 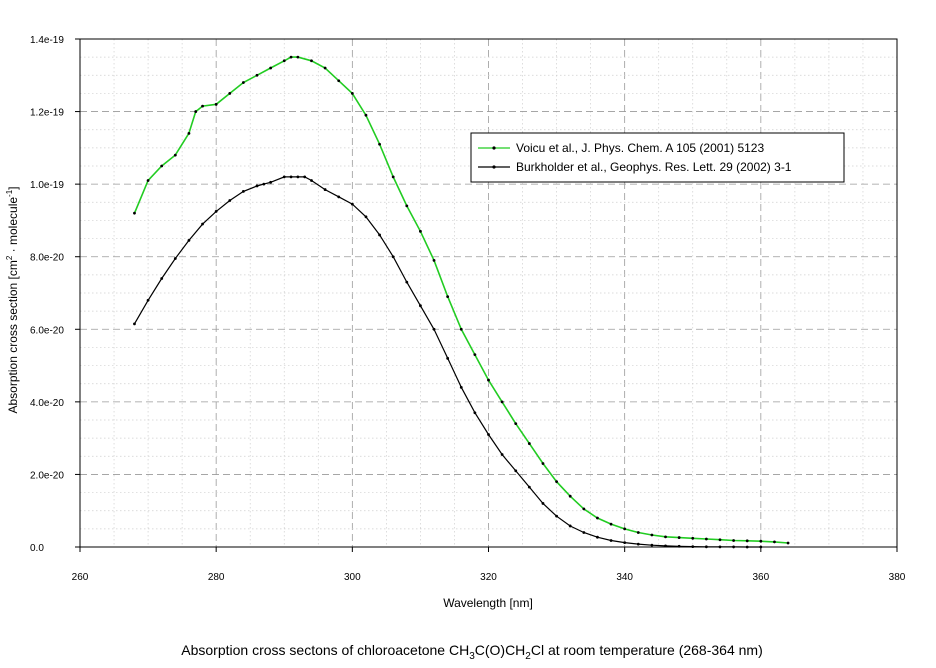 What do you see at coordinates (47, 185) in the screenshot?
I see `y-tick-label: 1.0e-19` at bounding box center [47, 185].